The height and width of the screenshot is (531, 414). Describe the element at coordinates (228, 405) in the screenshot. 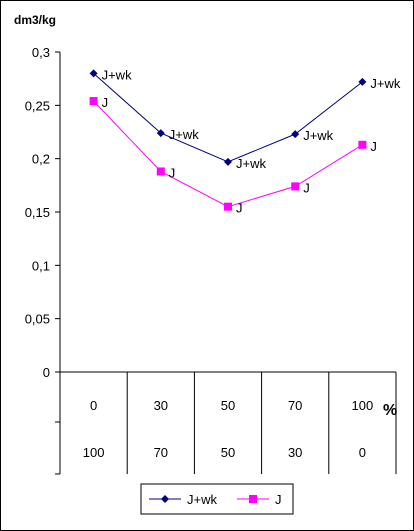

I see `x-category-label-row1: 50` at that location.